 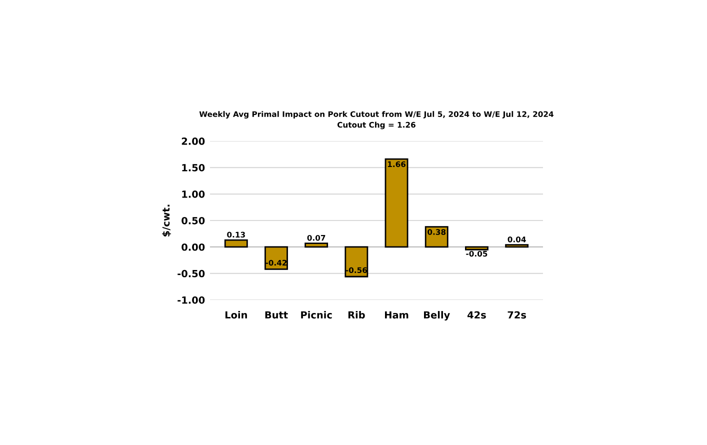 I want to click on y-tick-label: 1.50, so click(x=193, y=168).